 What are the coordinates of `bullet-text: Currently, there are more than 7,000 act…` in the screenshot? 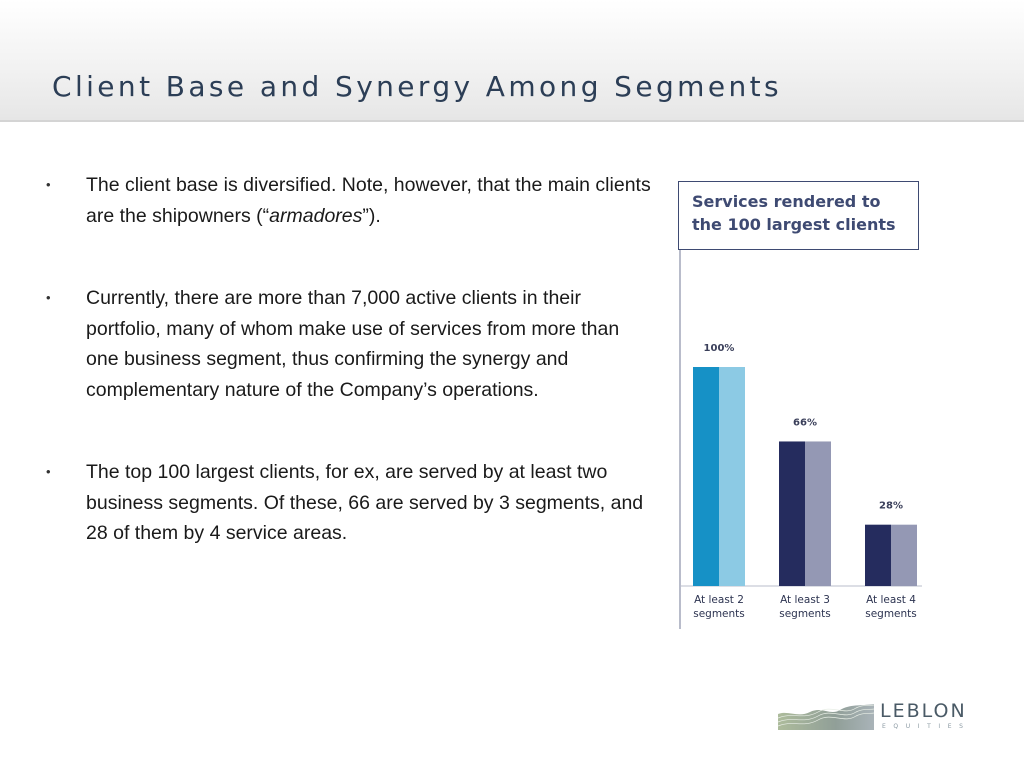 It's located at (352, 344).